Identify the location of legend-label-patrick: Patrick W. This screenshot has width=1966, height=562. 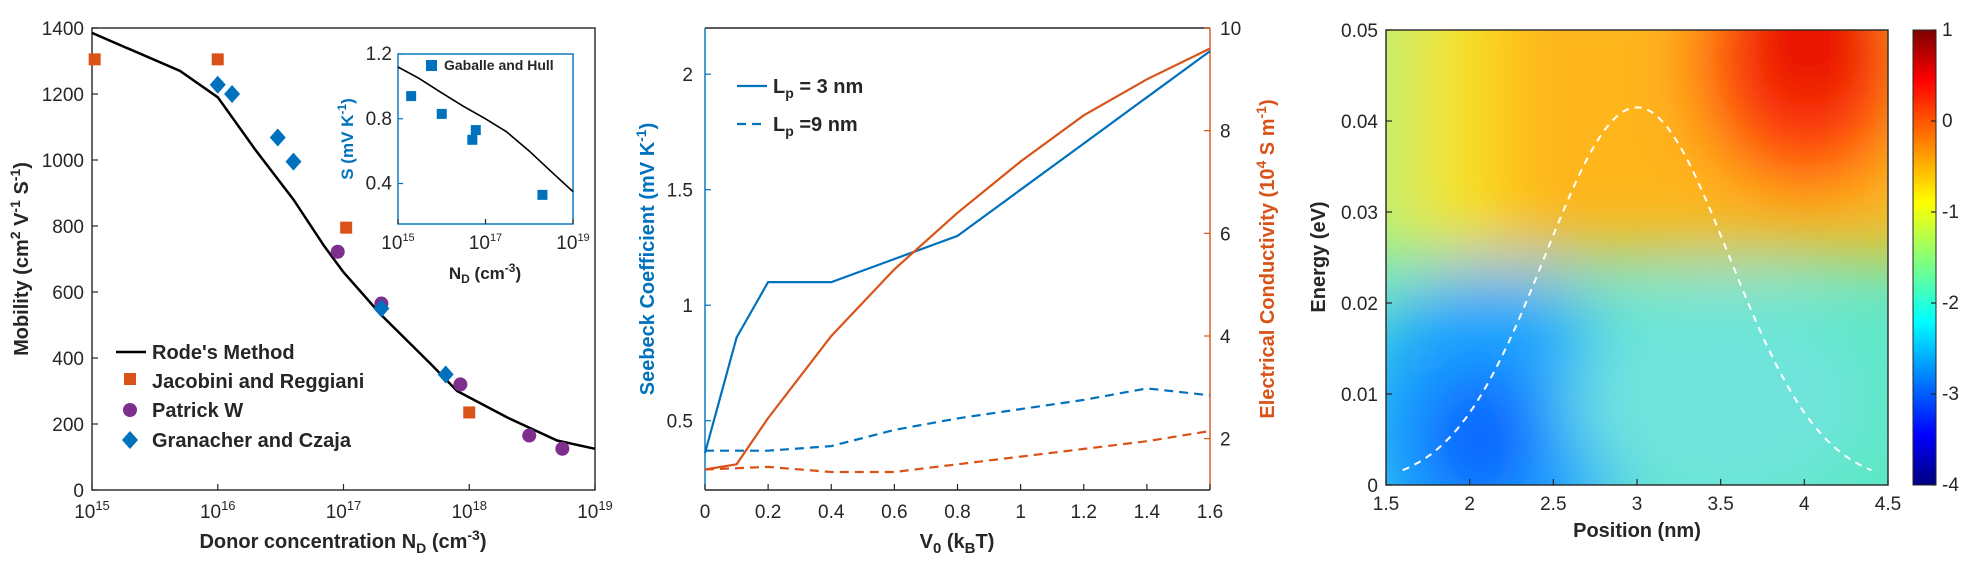
(197, 411).